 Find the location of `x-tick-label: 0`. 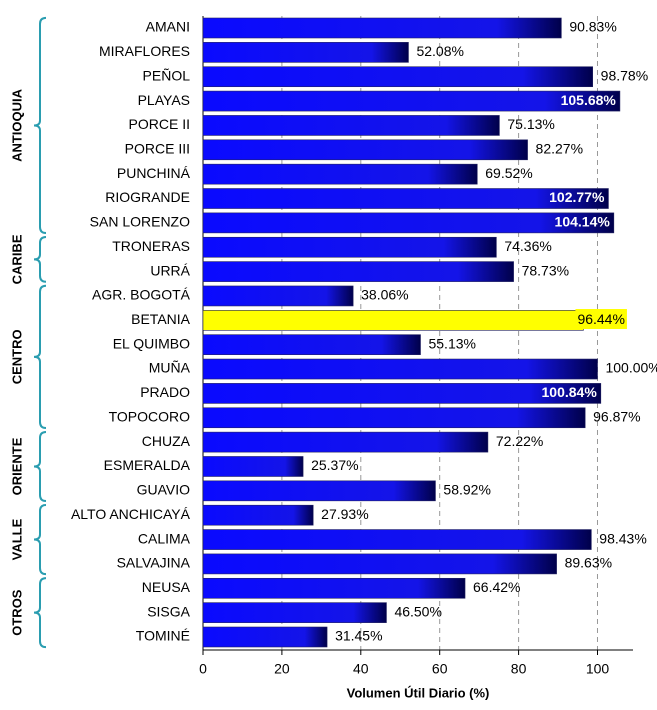

x-tick-label: 0 is located at coordinates (203, 669).